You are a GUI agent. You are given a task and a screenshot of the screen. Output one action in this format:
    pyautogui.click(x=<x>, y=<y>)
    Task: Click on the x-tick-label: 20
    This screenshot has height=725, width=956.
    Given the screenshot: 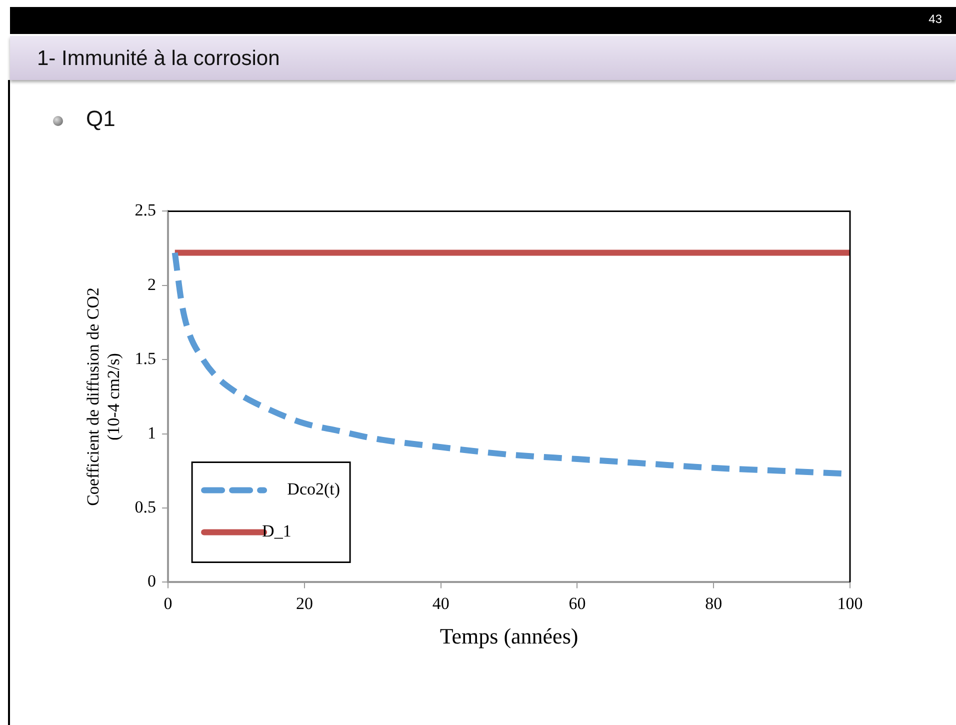 What is the action you would take?
    pyautogui.click(x=304, y=603)
    